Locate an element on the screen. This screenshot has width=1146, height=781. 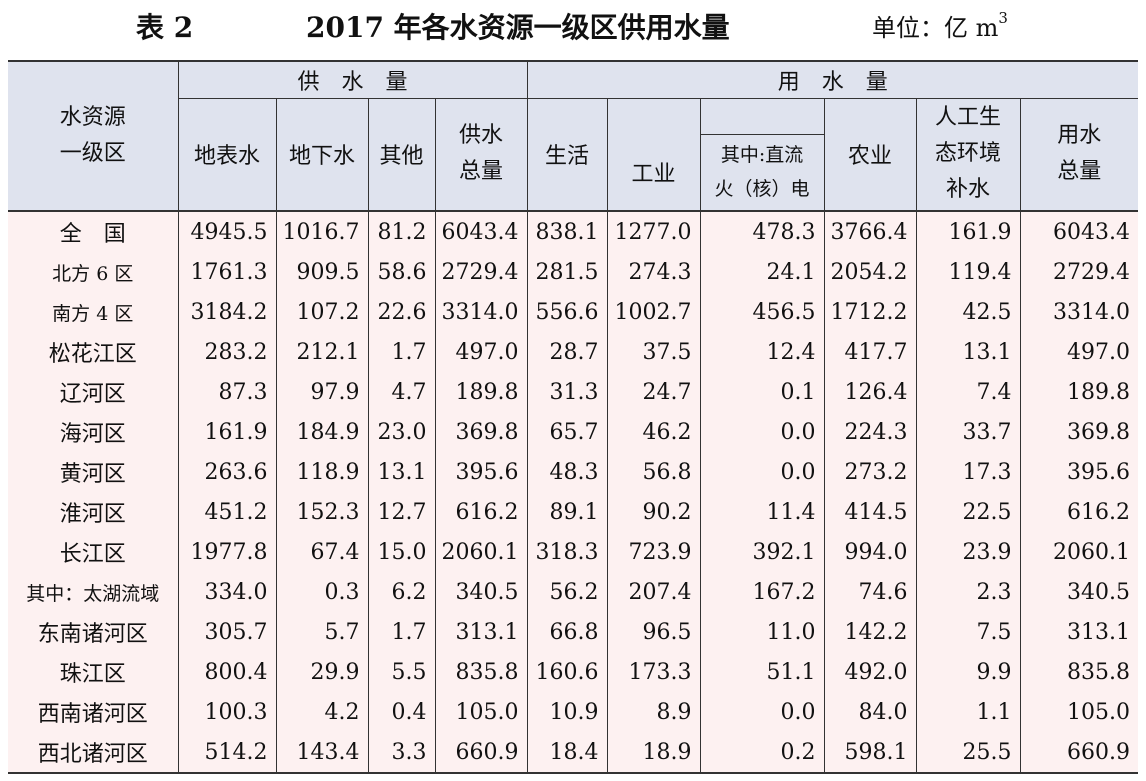
cell-use-total: 2060.1 is located at coordinates (1079, 552).